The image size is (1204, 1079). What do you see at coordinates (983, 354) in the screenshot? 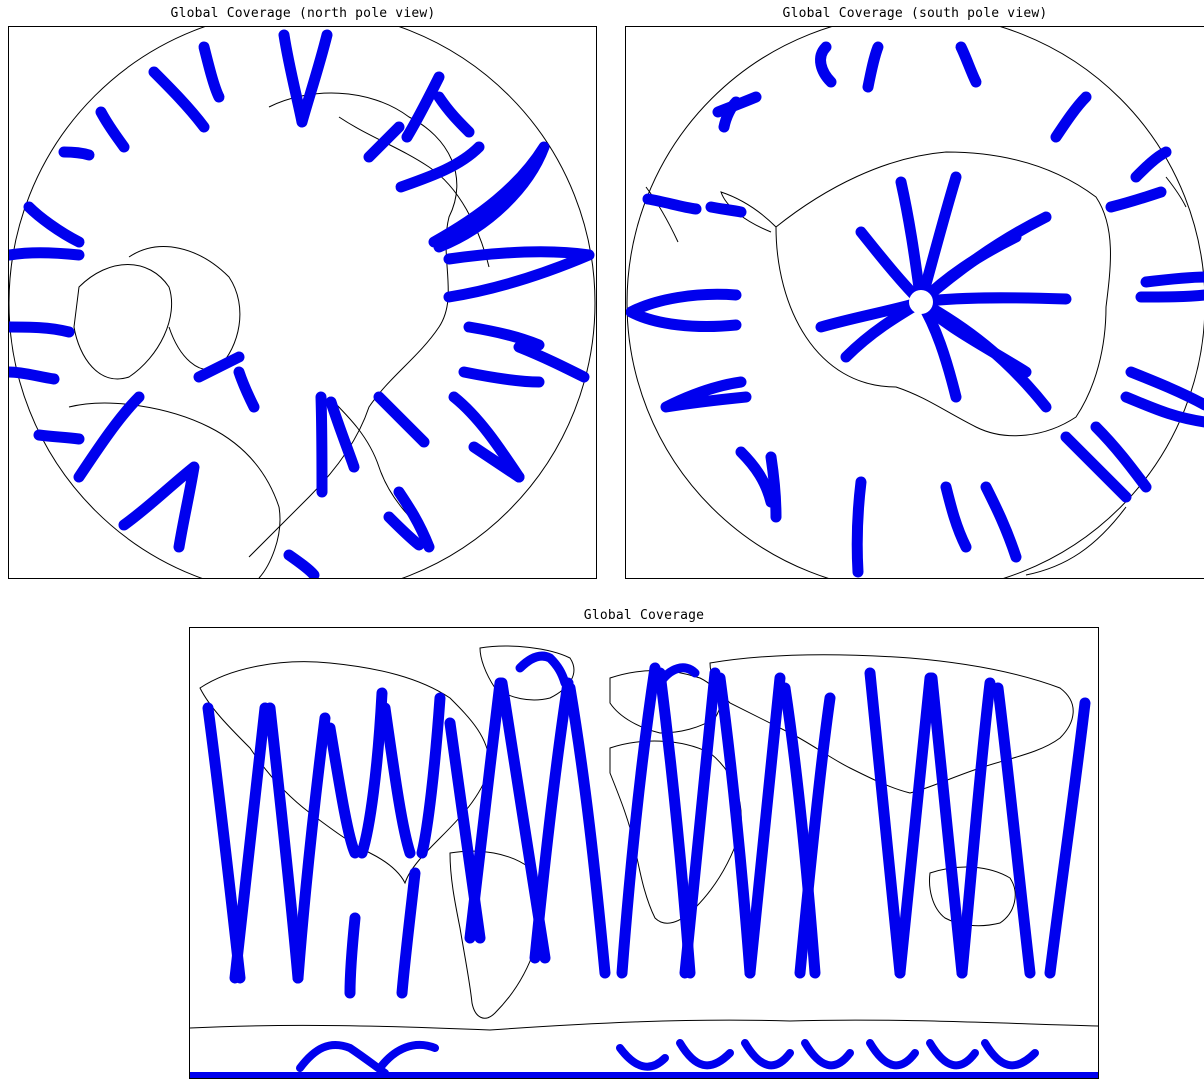
I see `south-swath-r11` at bounding box center [983, 354].